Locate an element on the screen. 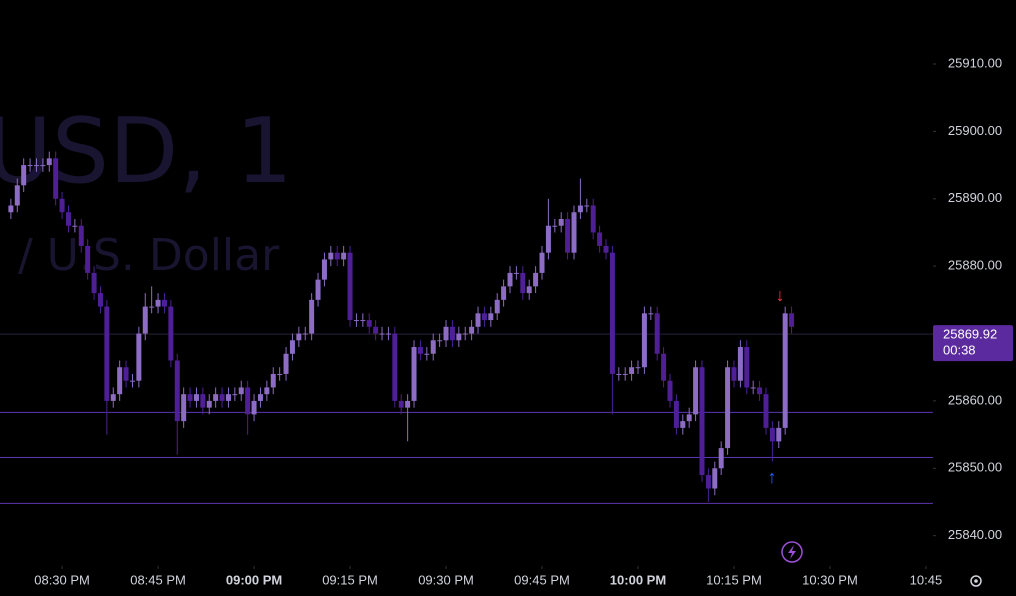  y-tick-label: 25860.00 is located at coordinates (975, 399).